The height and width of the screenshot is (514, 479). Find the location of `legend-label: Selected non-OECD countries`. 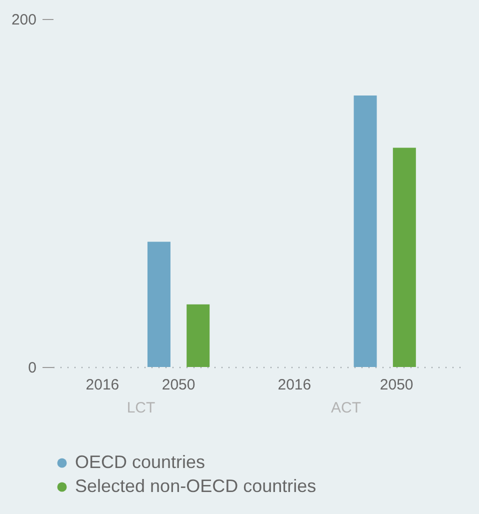

legend-label: Selected non-OECD countries is located at coordinates (195, 486).